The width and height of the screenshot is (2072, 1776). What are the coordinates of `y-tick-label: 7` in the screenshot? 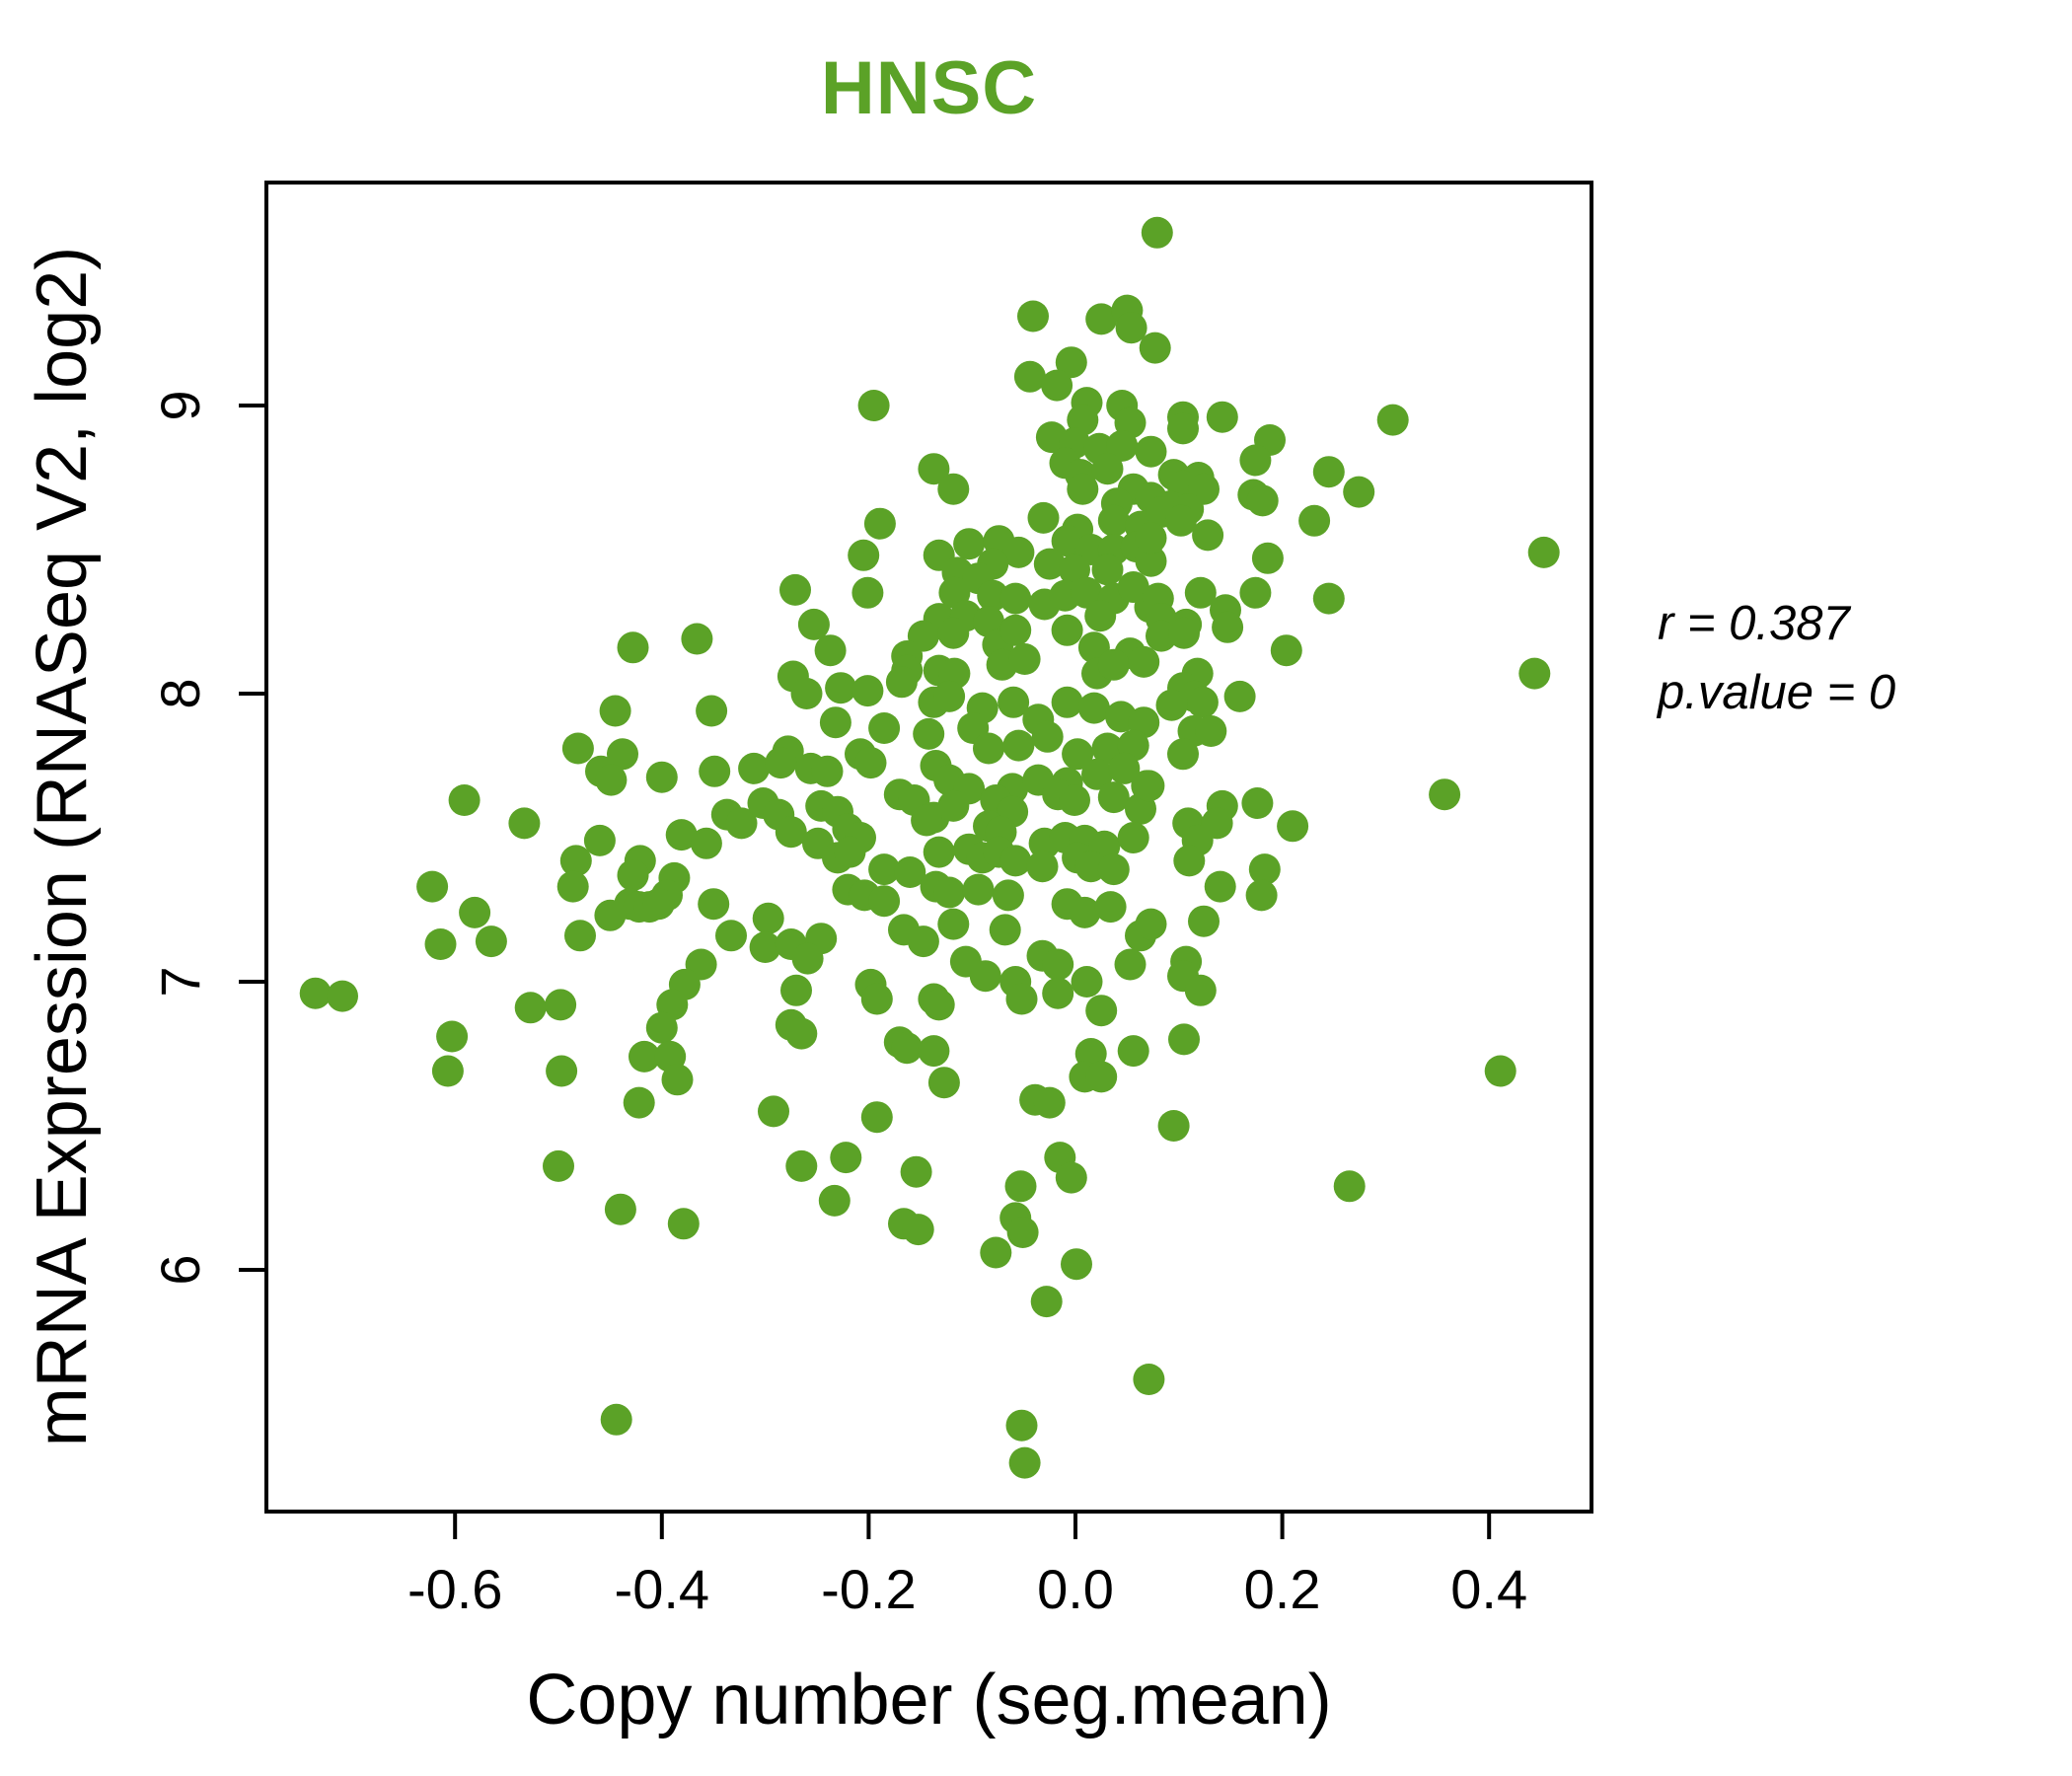 It's located at (180, 981).